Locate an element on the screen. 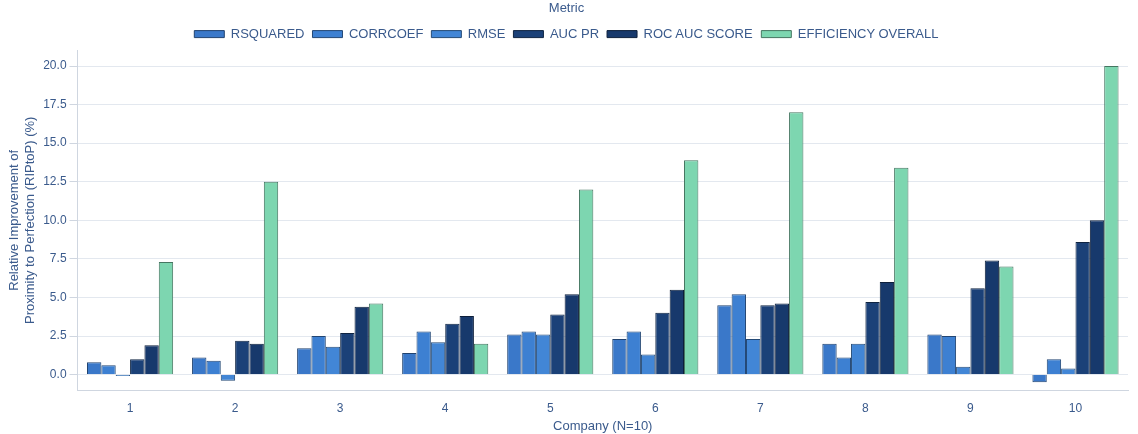  x-tick-label: 9 is located at coordinates (971, 407).